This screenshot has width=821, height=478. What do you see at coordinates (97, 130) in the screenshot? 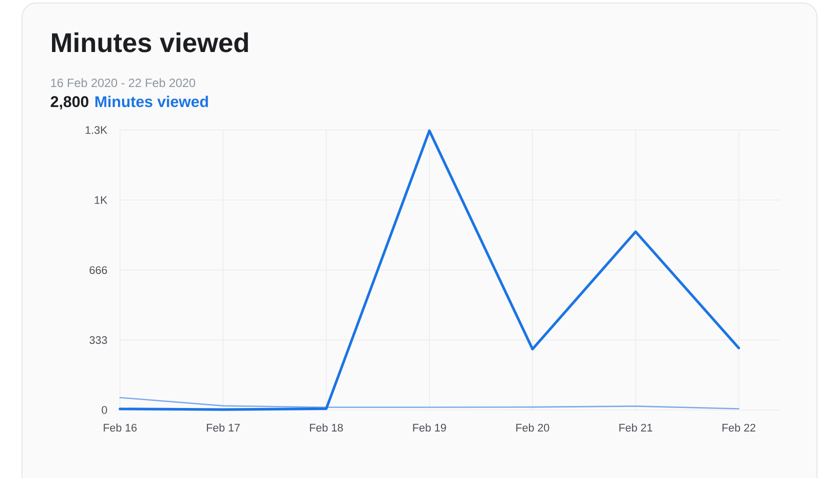
I see `y-tick-label: 1.3K` at bounding box center [97, 130].